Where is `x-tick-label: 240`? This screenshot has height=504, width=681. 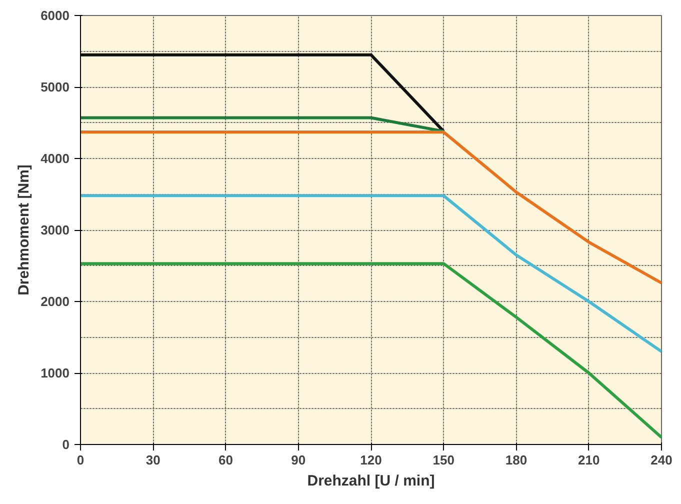 x-tick-label: 240 is located at coordinates (661, 460).